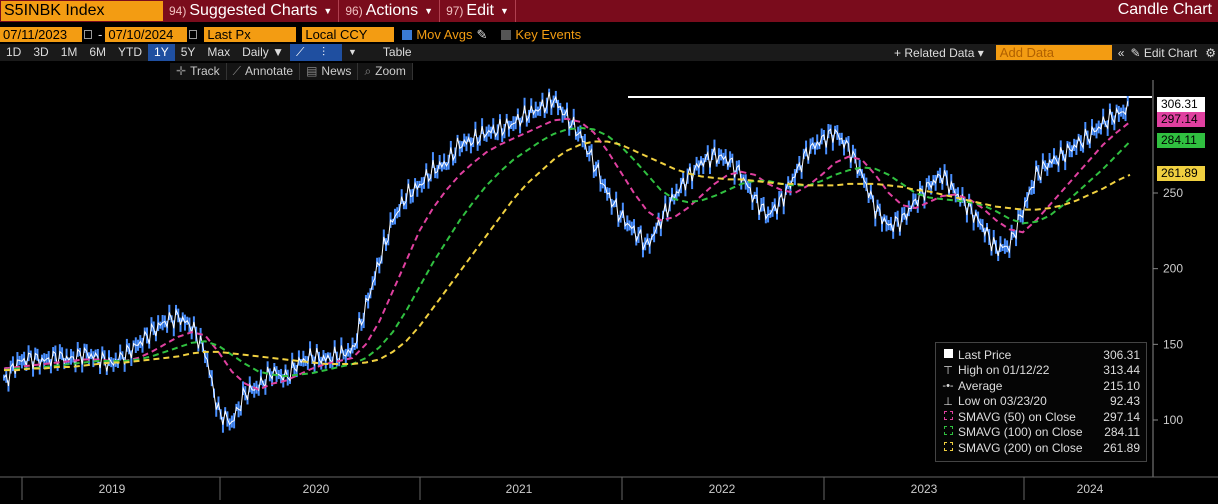  What do you see at coordinates (316, 489) in the screenshot?
I see `x-tick-label: 2020` at bounding box center [316, 489].